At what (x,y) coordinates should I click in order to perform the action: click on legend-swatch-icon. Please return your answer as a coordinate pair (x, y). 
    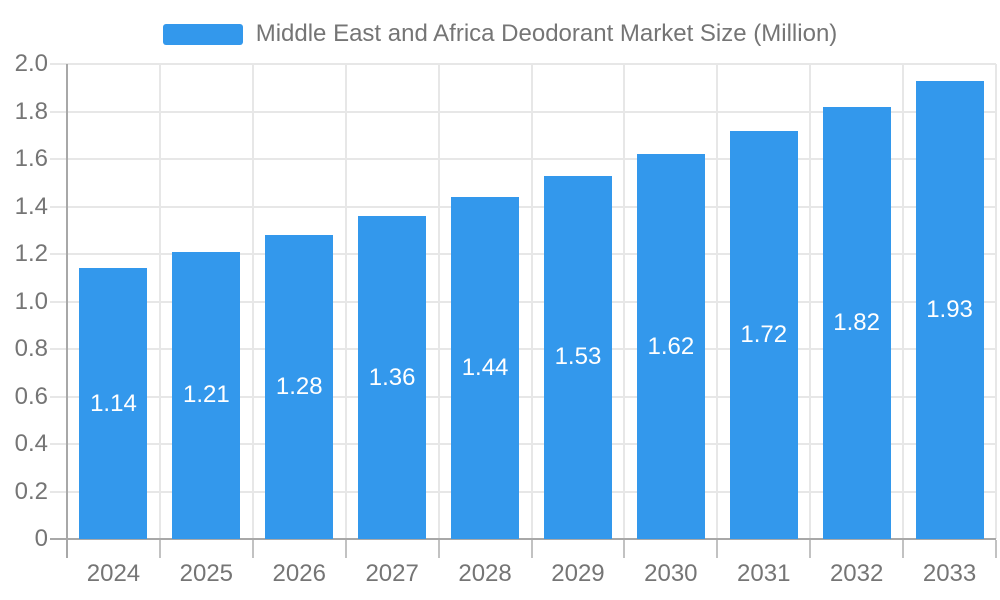
    Looking at the image, I should click on (202, 34).